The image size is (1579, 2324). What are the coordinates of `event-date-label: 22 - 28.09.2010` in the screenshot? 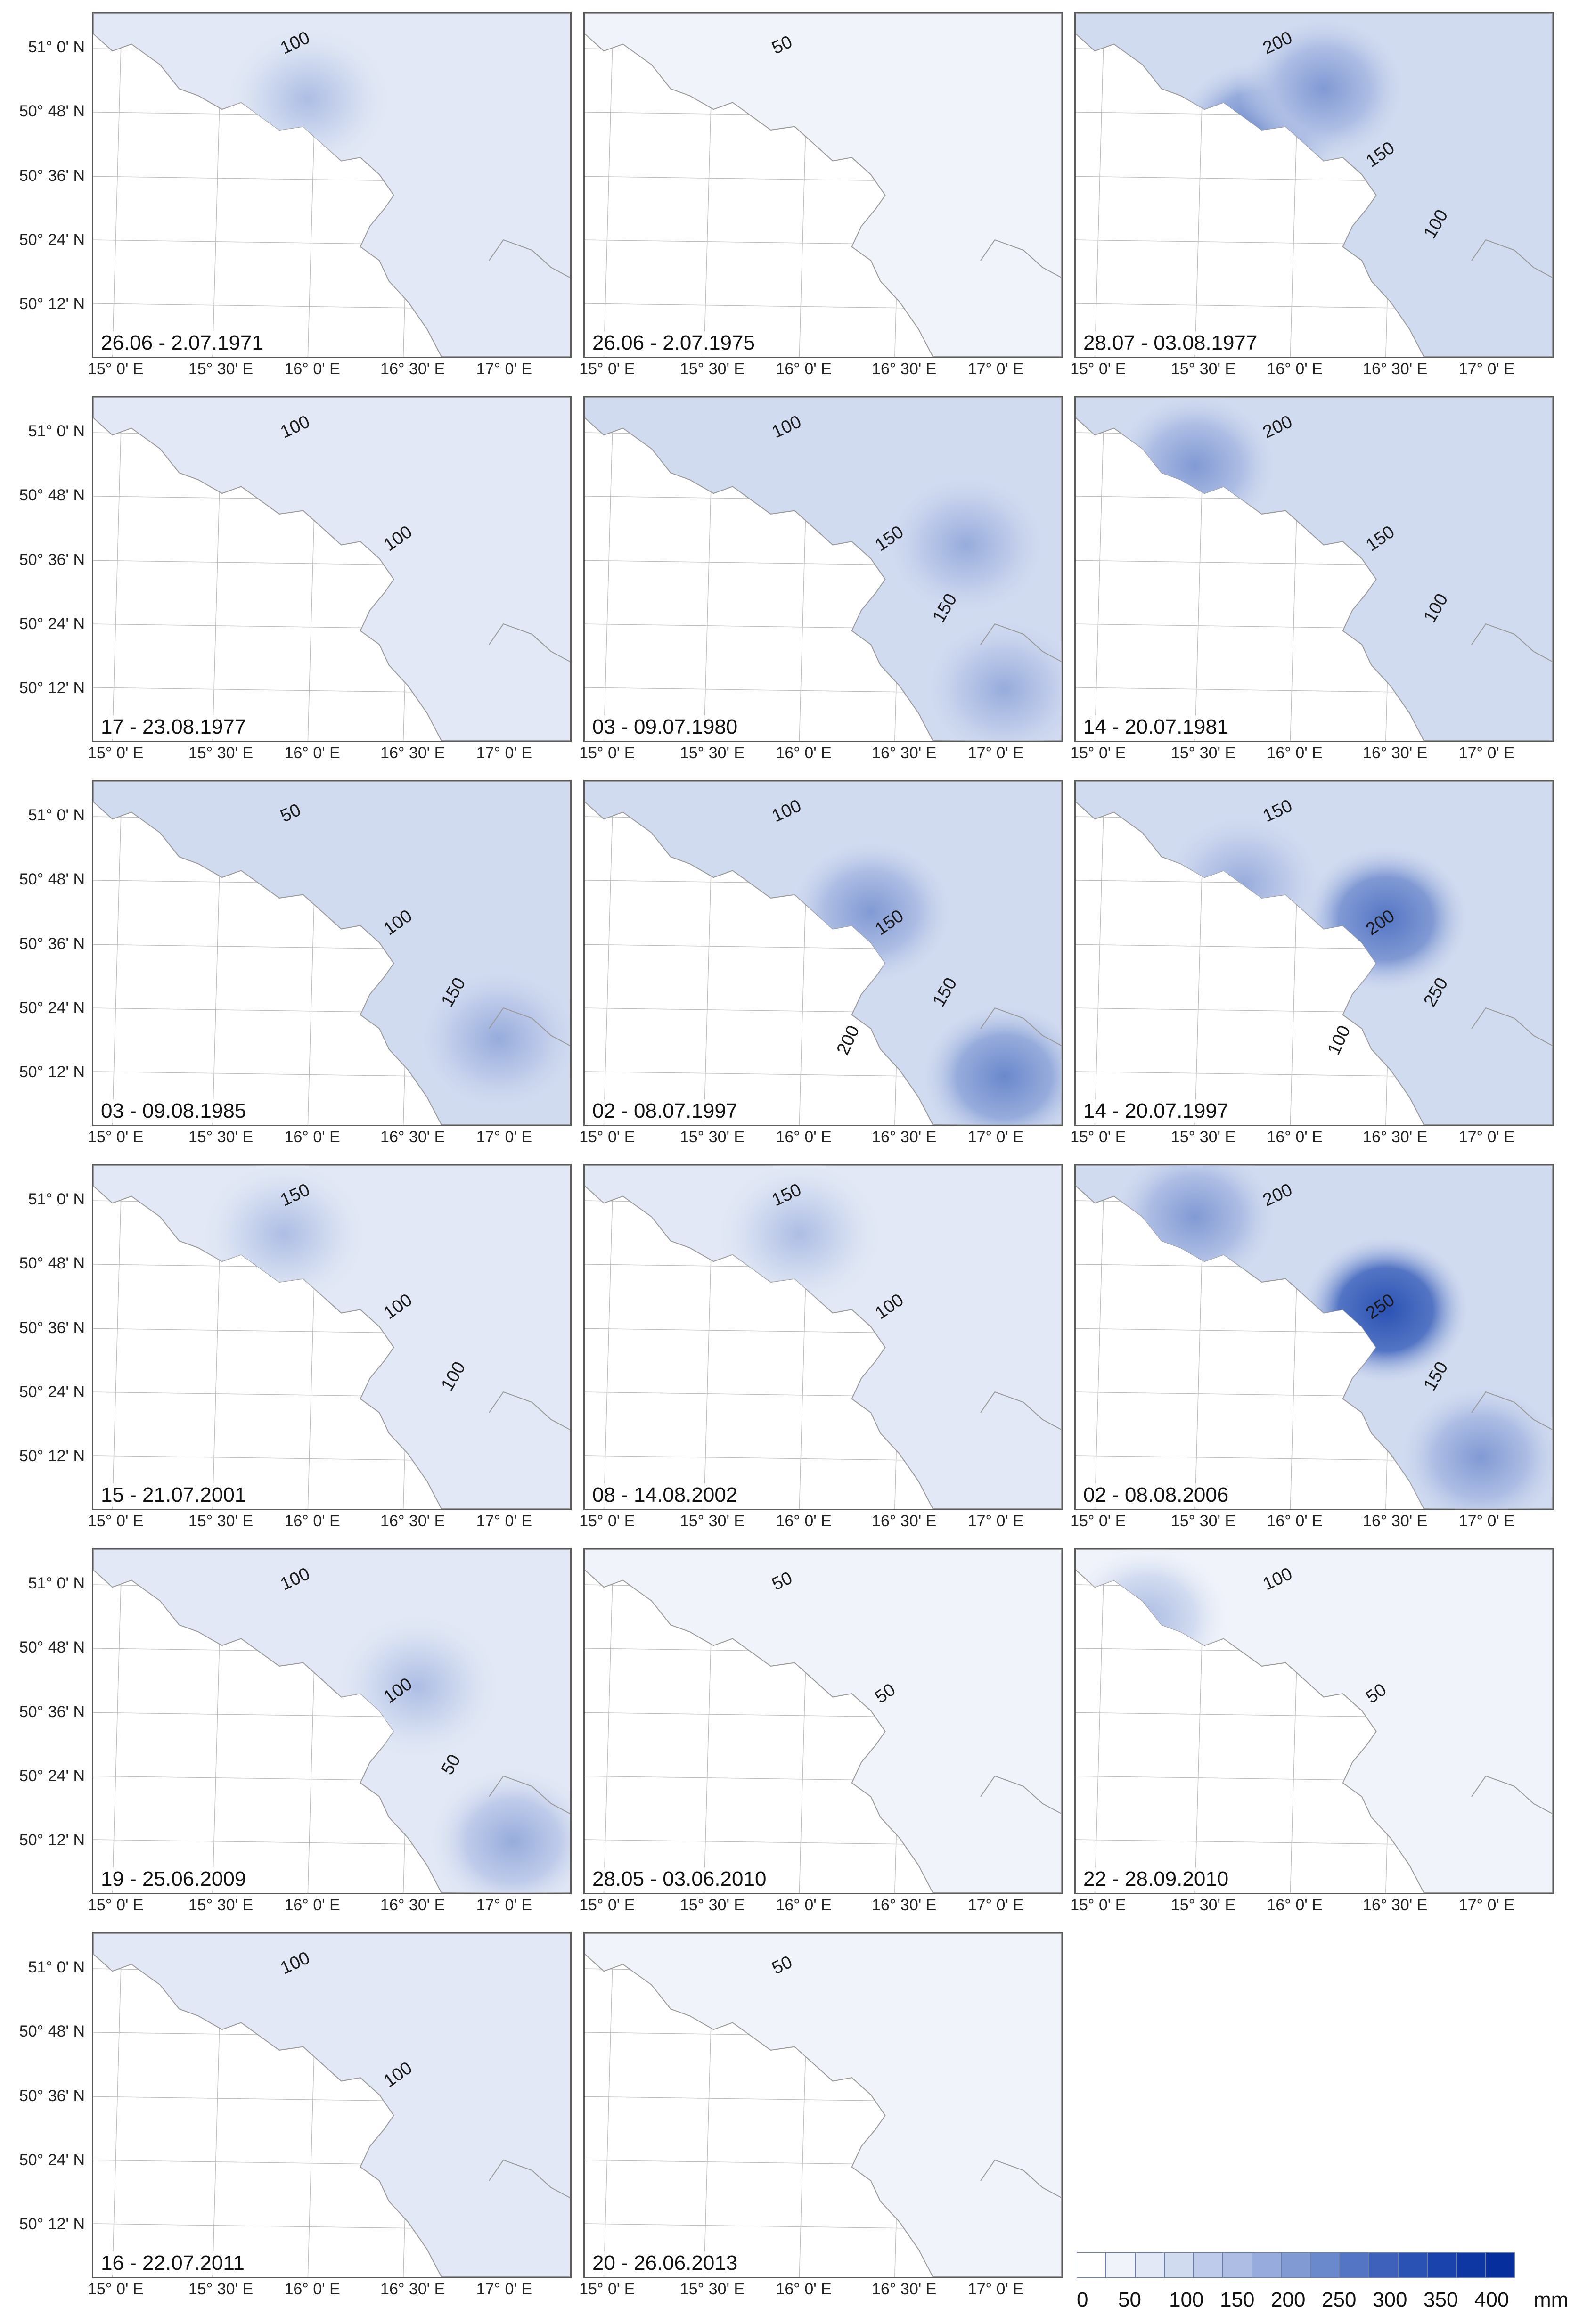 It's located at (1156, 1879).